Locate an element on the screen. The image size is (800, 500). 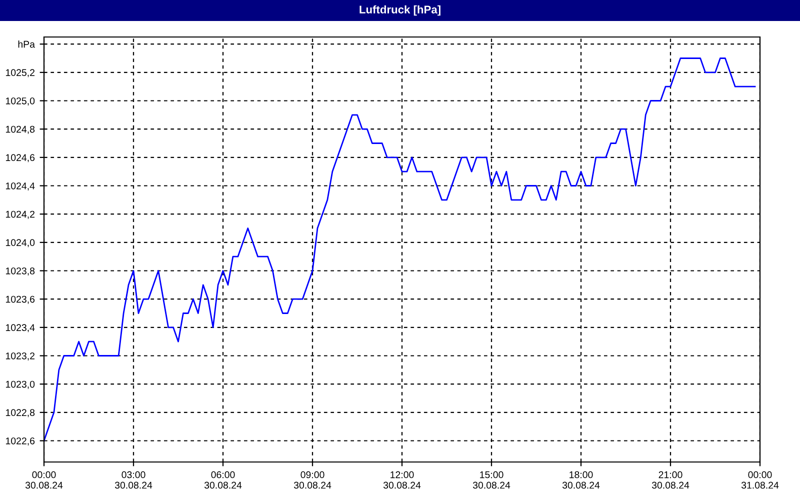
y-tick-label: 1024,8 is located at coordinates (20, 130).